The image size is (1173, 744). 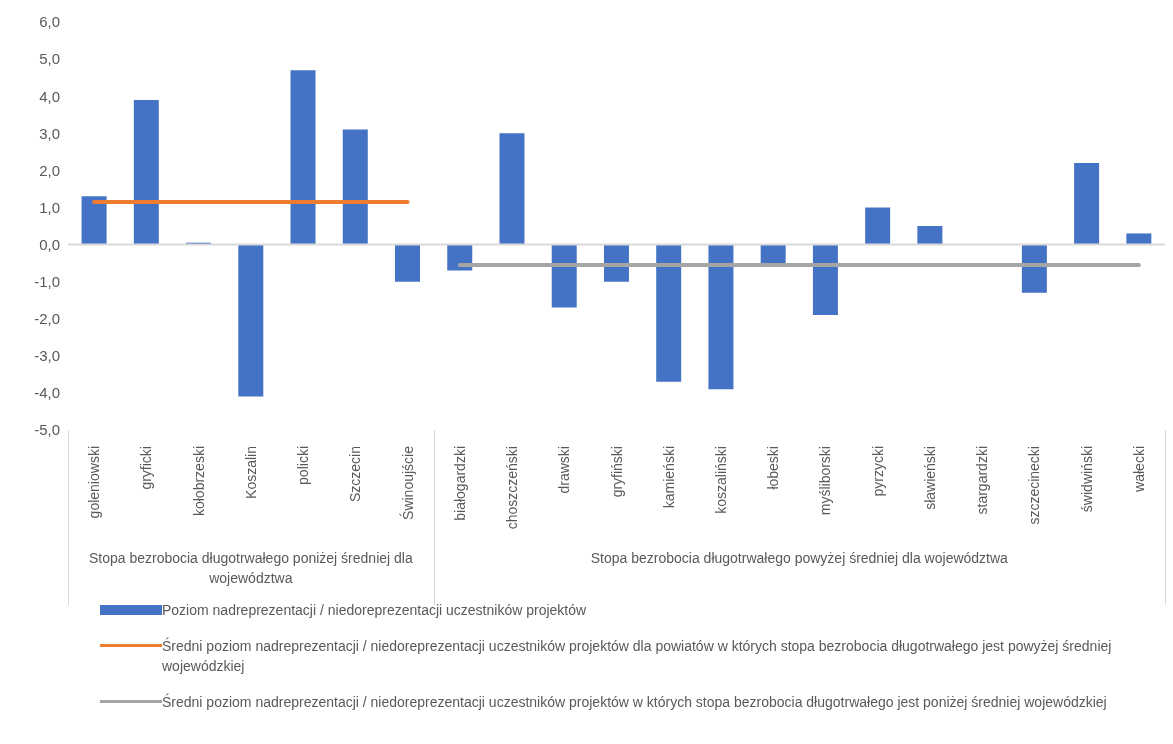 I want to click on y-tick-label: -5,0, so click(x=47, y=430).